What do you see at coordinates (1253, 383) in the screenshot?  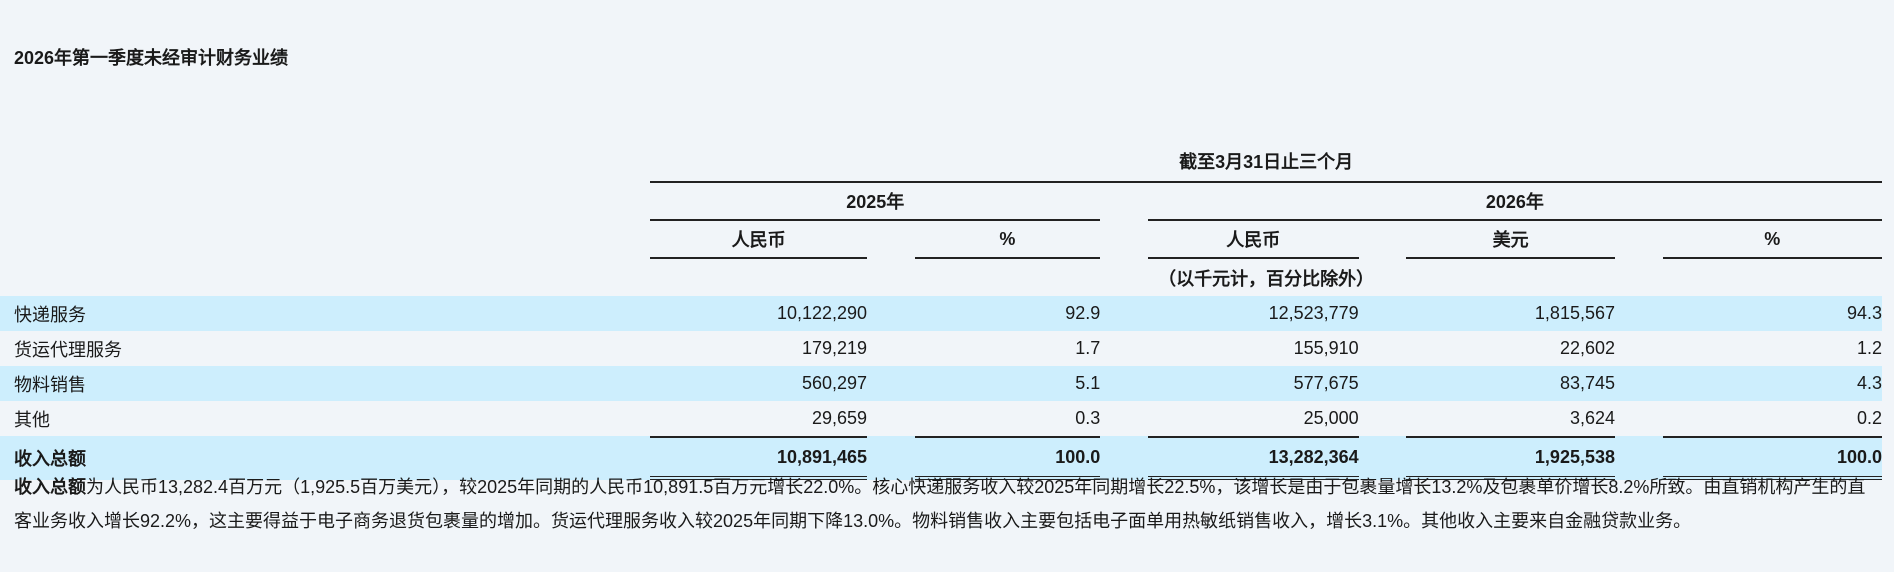 I see `cell-rmb-2026: 577,675` at bounding box center [1253, 383].